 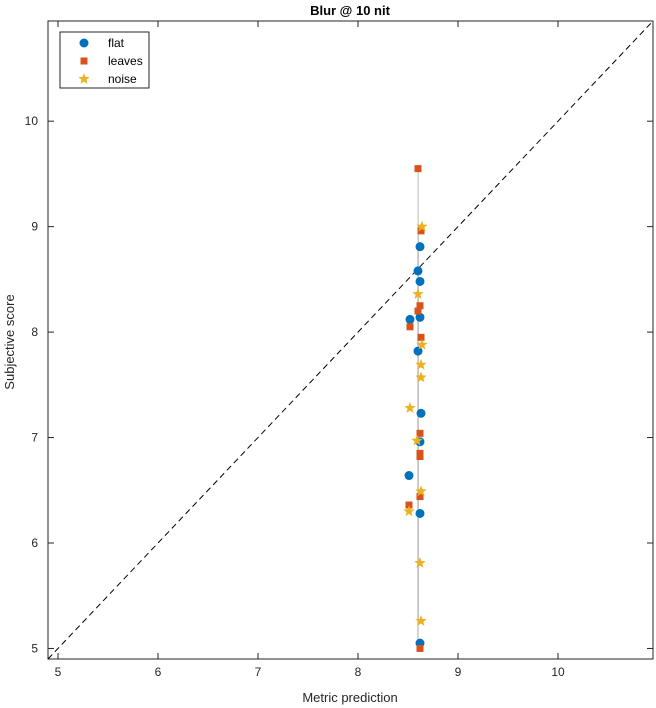 I want to click on x-tick-label: 5, so click(x=58, y=672).